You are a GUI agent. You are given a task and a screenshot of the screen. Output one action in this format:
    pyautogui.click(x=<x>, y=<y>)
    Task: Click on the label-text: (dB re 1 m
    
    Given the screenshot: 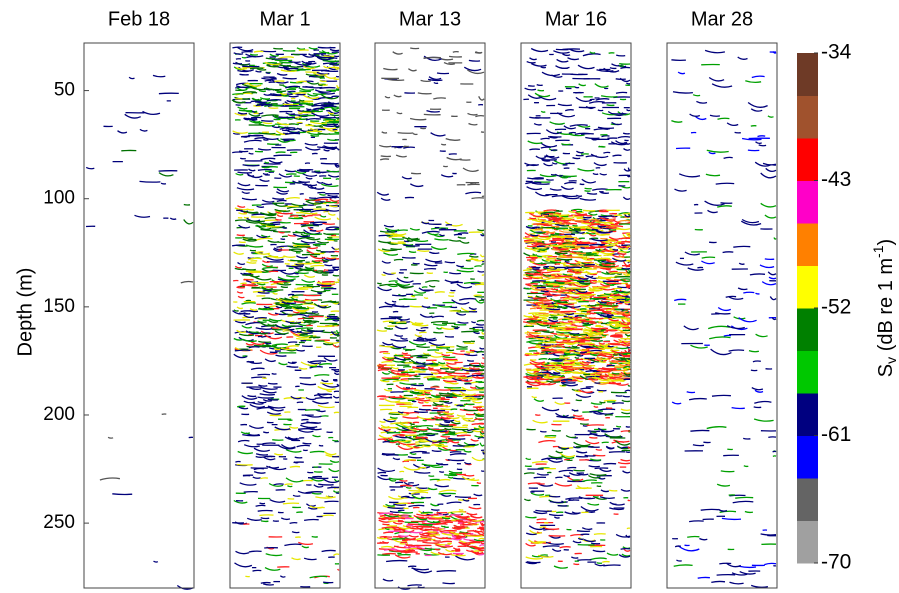 What is the action you would take?
    pyautogui.click(x=886, y=307)
    